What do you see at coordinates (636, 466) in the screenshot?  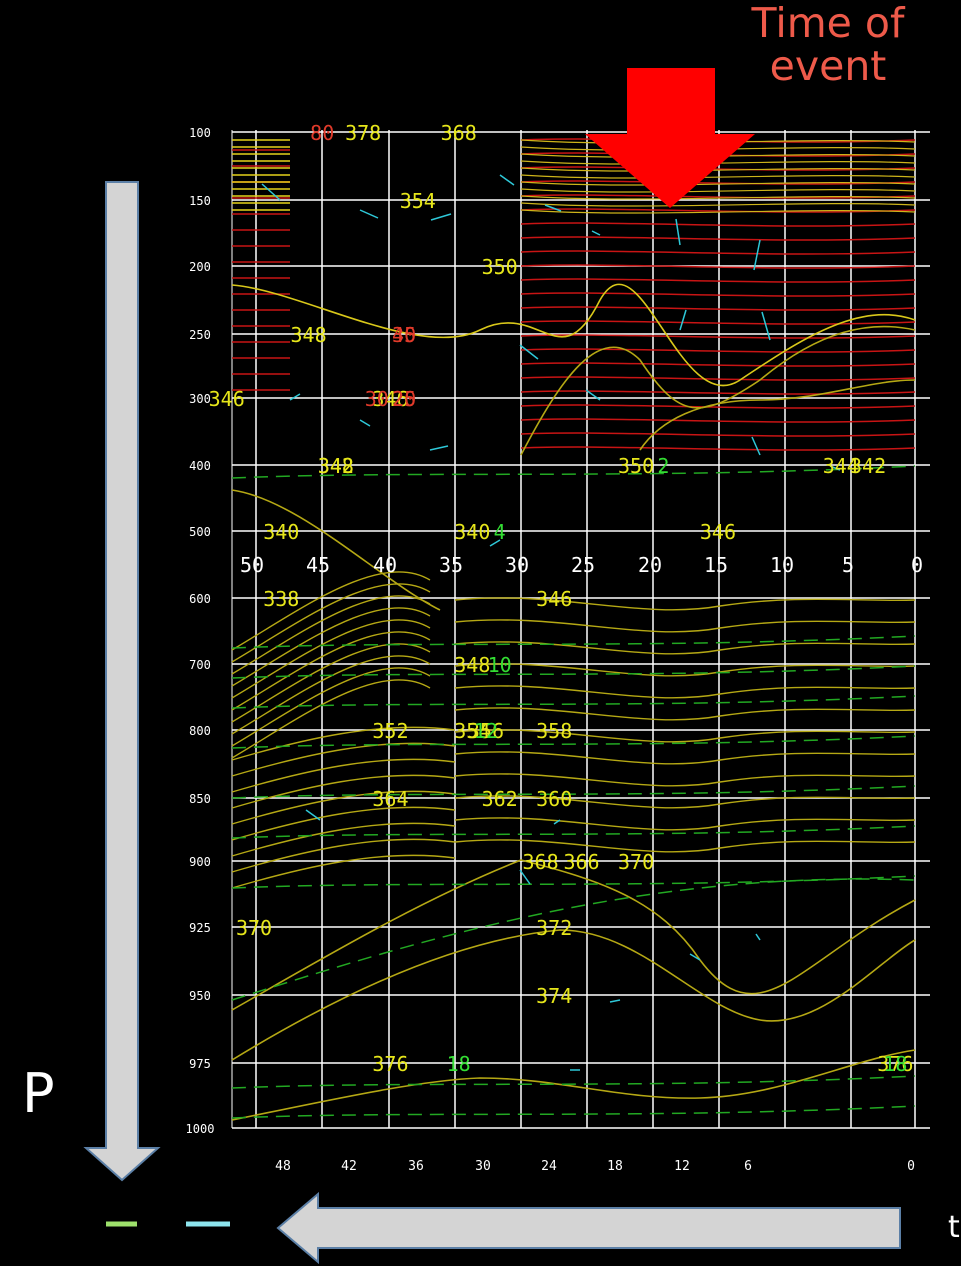 I see `theta-e-label: 350` at bounding box center [636, 466].